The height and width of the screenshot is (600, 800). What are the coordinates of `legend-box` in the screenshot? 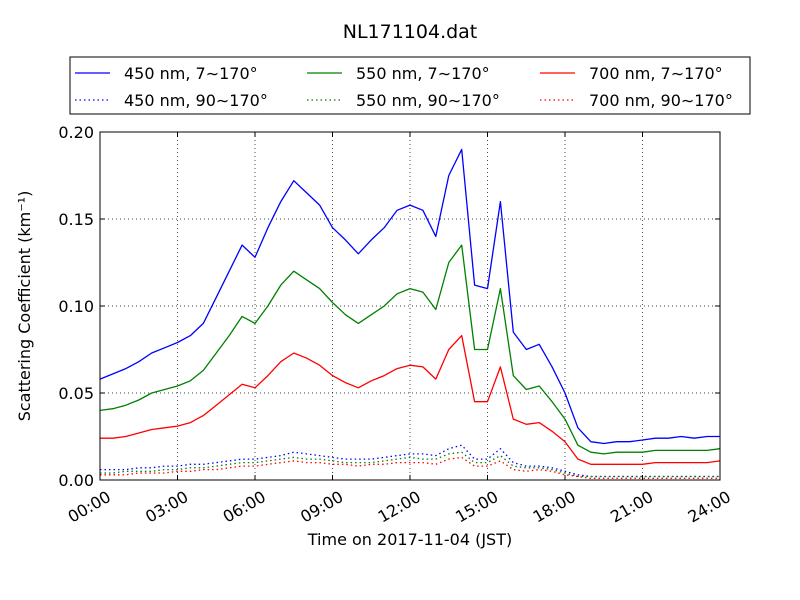 It's located at (410, 85).